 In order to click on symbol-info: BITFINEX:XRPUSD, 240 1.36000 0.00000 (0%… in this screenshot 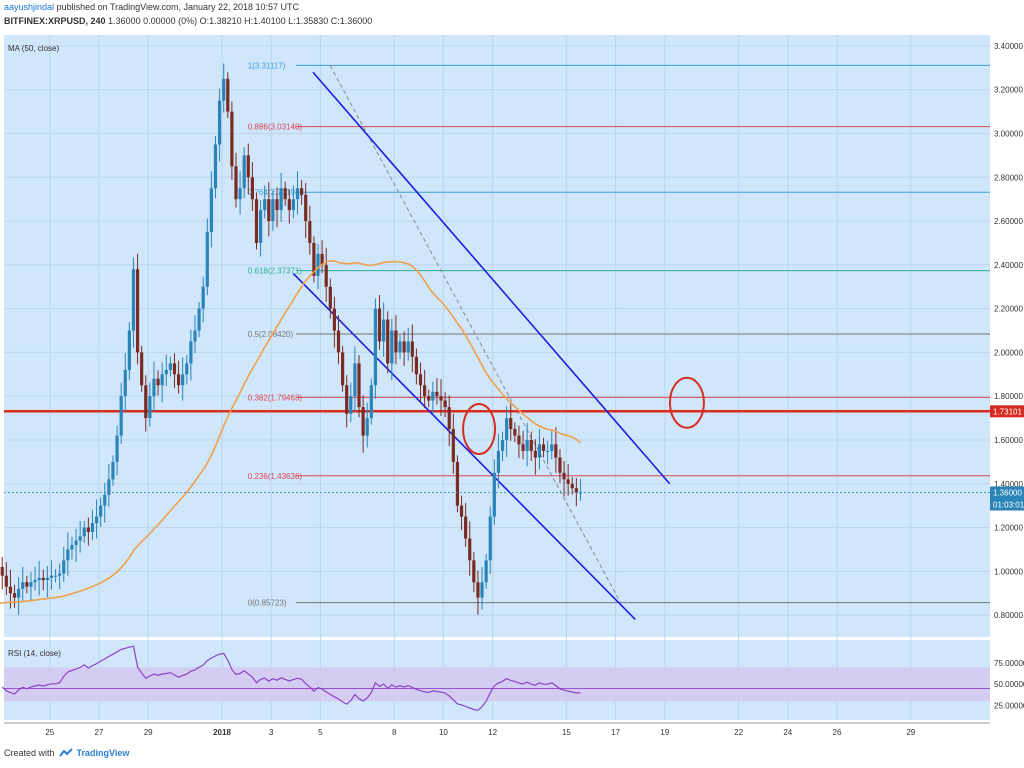, I will do `click(188, 21)`.